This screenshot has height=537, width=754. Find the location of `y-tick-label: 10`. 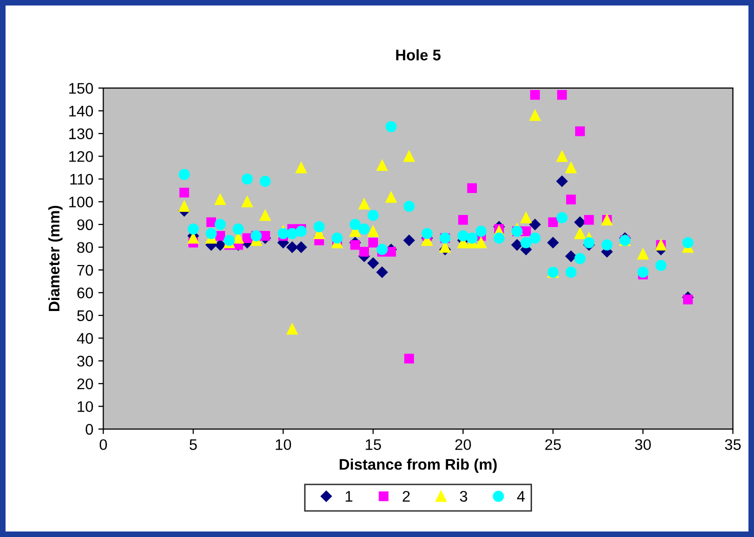

y-tick-label: 10 is located at coordinates (85, 406).